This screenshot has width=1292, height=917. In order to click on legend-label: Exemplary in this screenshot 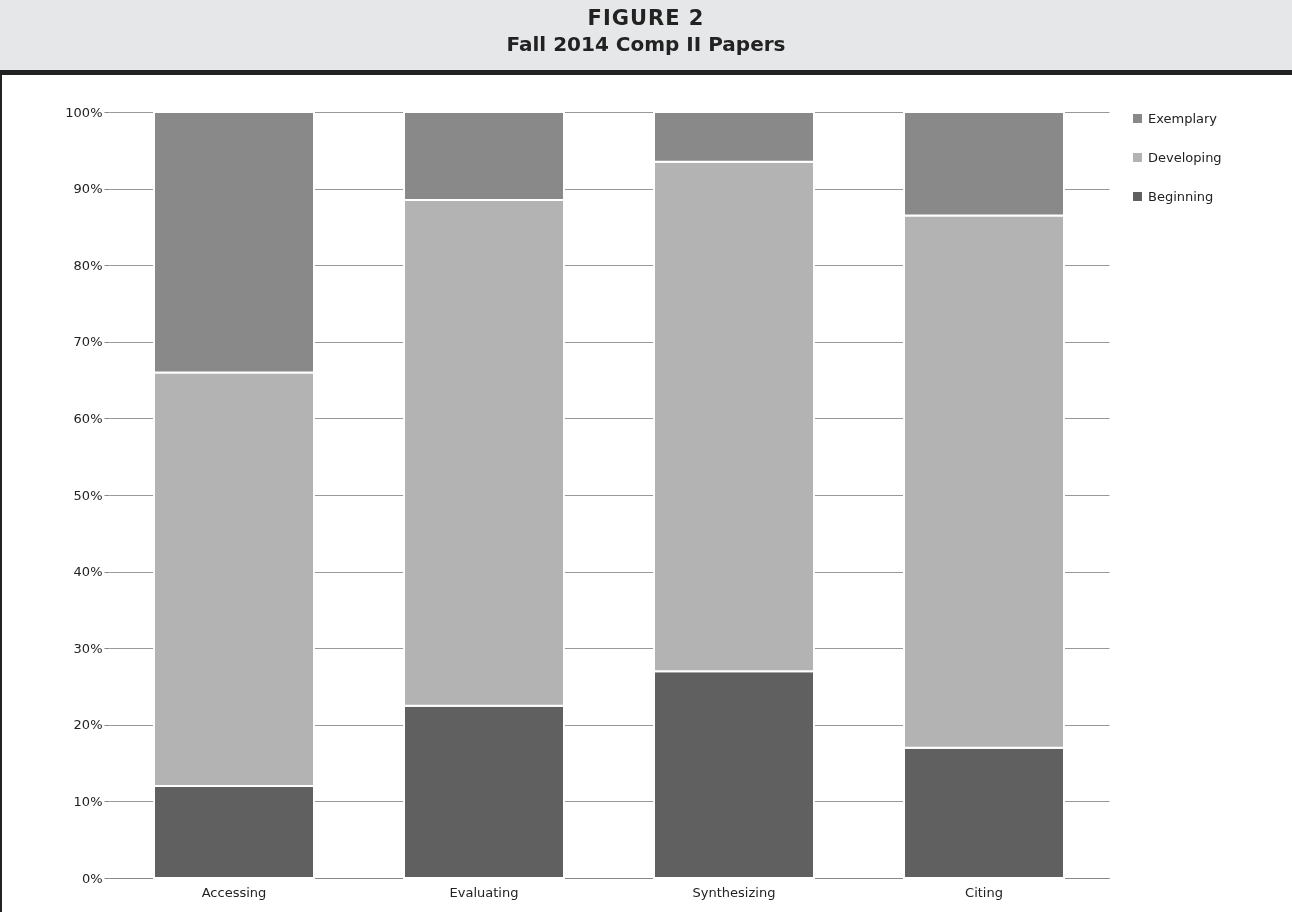, I will do `click(1183, 118)`.